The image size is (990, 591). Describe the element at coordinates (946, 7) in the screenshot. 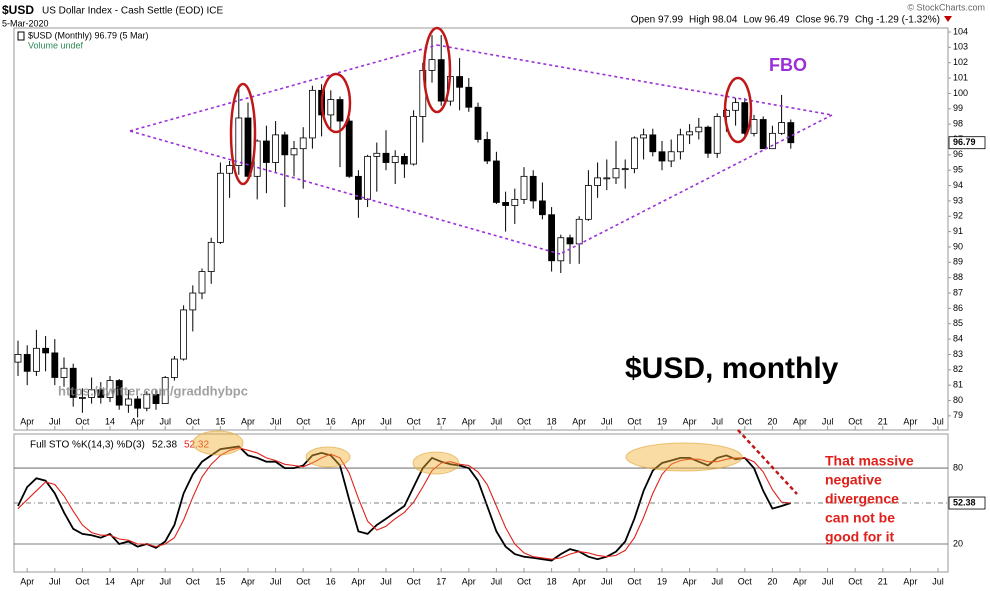

I see `copyright: © StockCharts.com` at that location.